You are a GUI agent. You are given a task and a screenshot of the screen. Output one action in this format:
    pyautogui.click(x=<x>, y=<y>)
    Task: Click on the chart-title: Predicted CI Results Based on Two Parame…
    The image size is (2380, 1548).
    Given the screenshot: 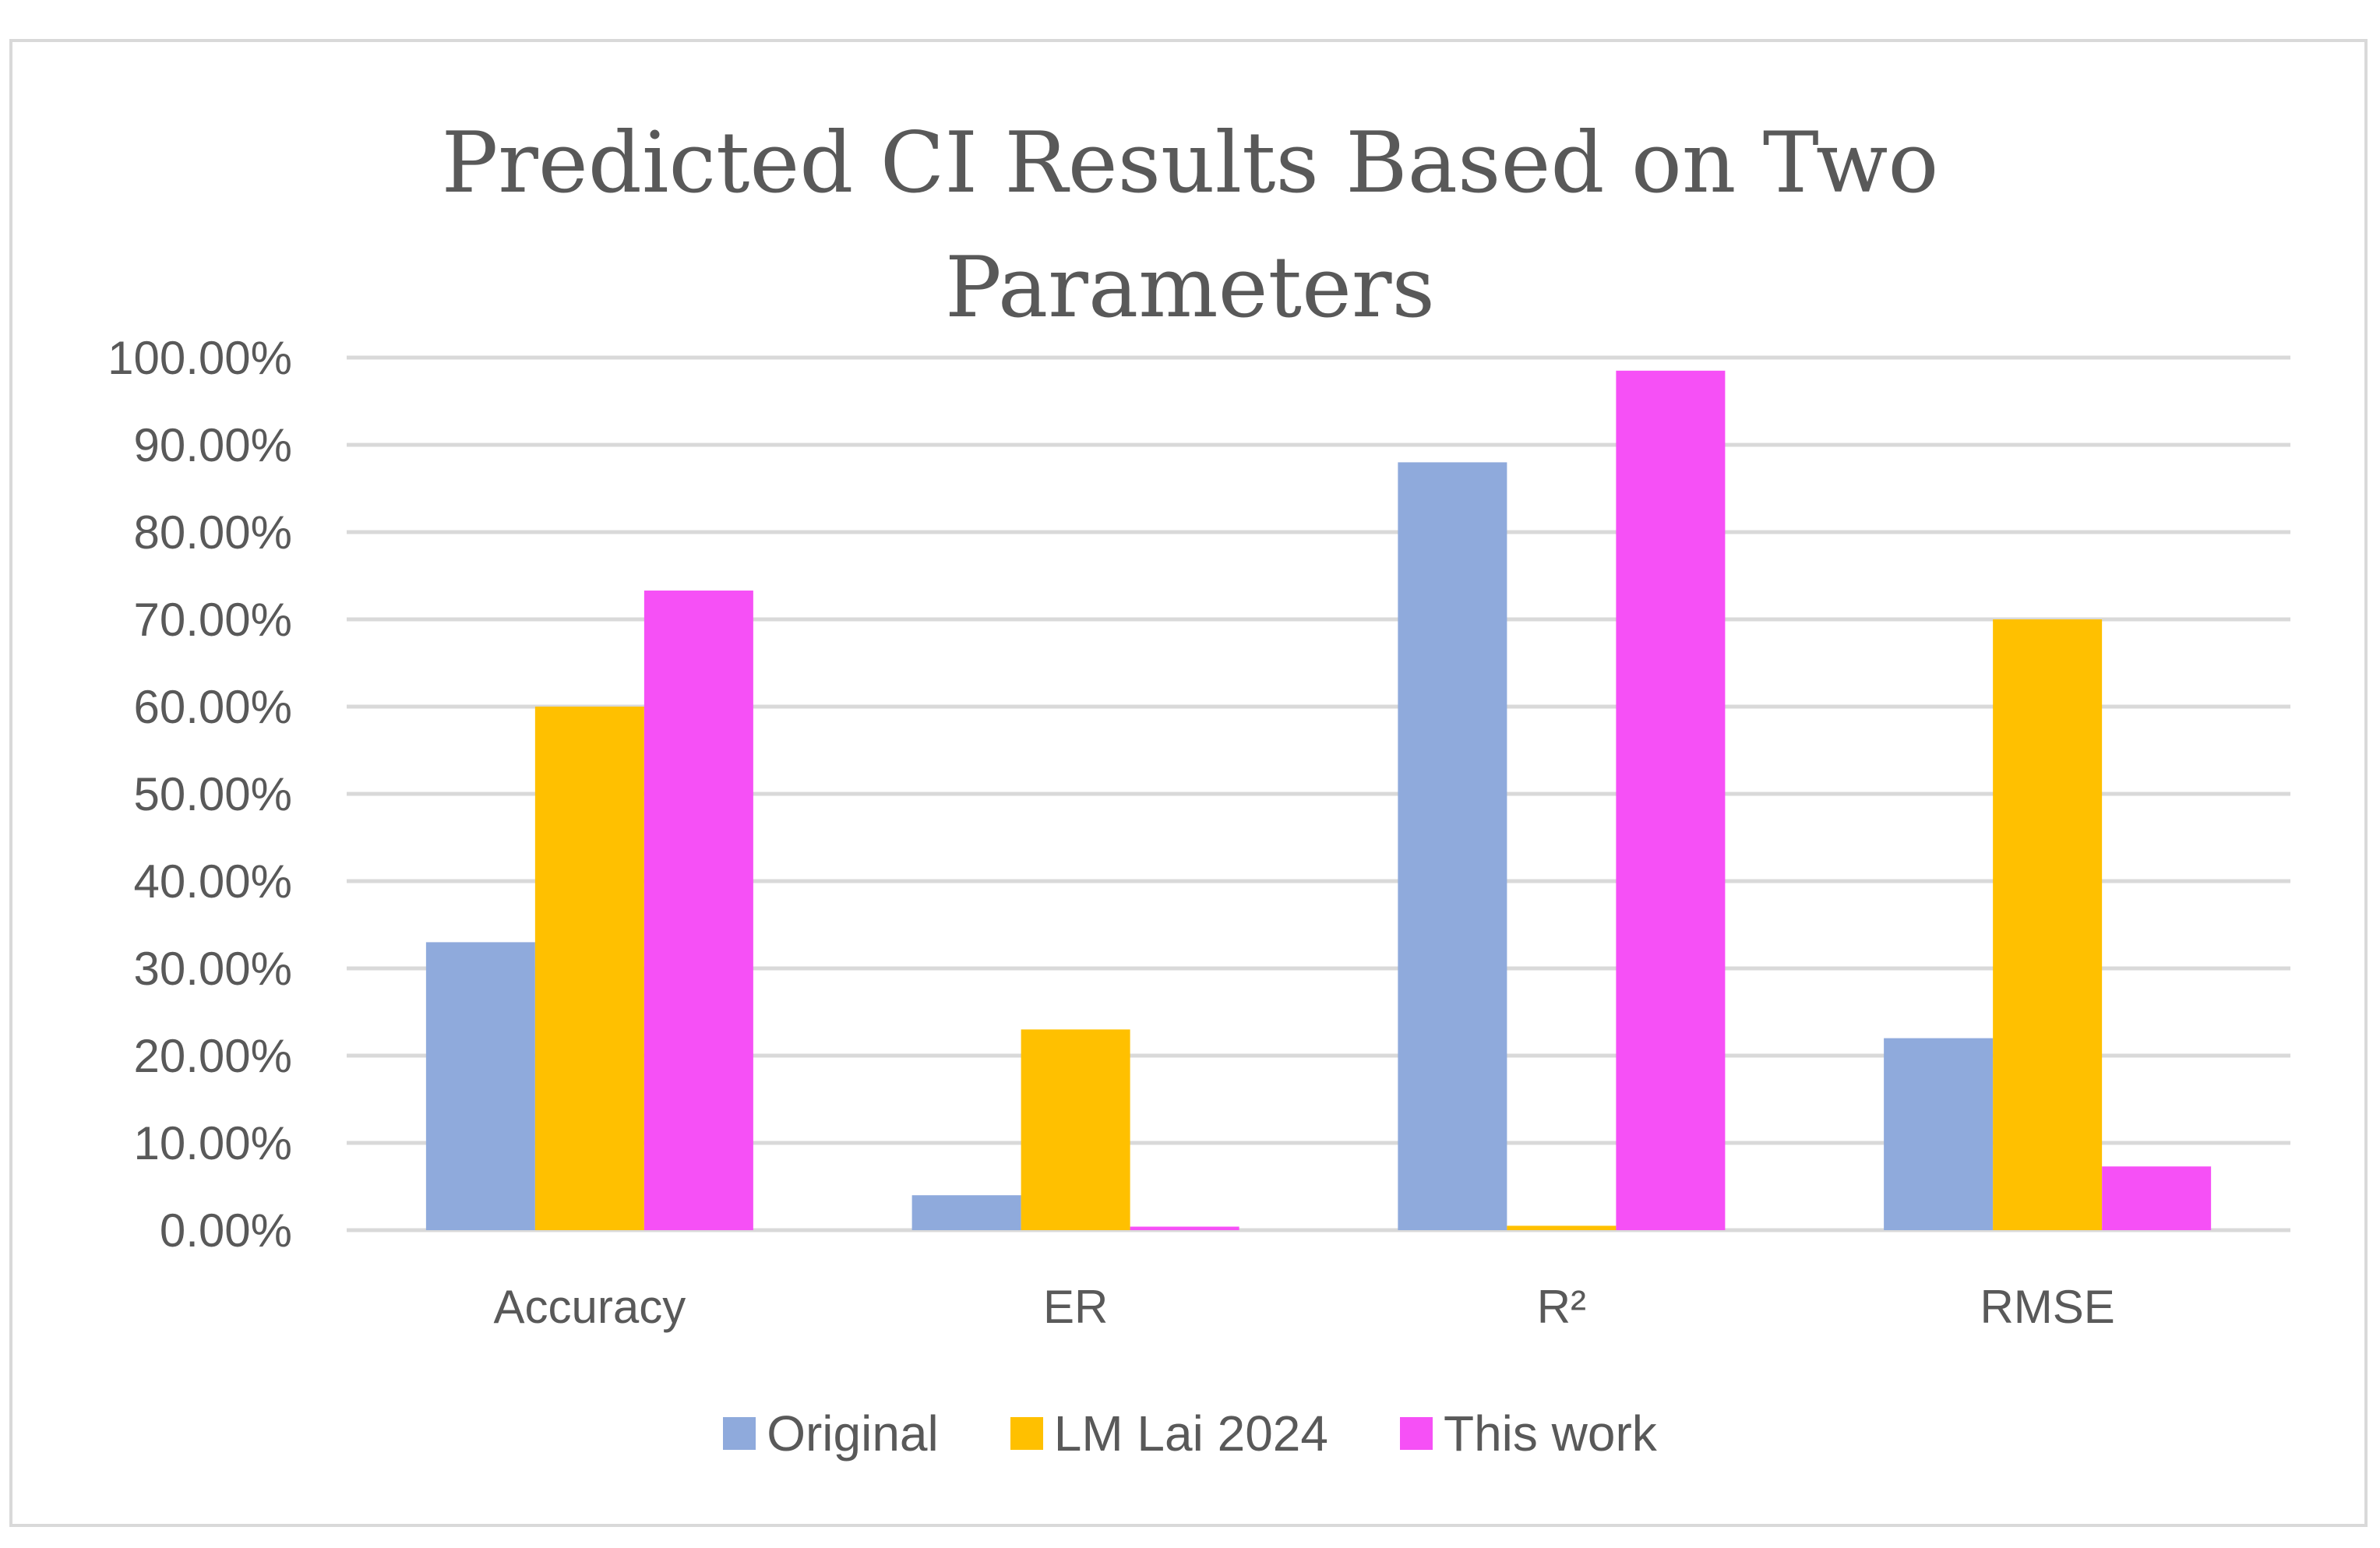 What is the action you would take?
    pyautogui.click(x=1190, y=226)
    